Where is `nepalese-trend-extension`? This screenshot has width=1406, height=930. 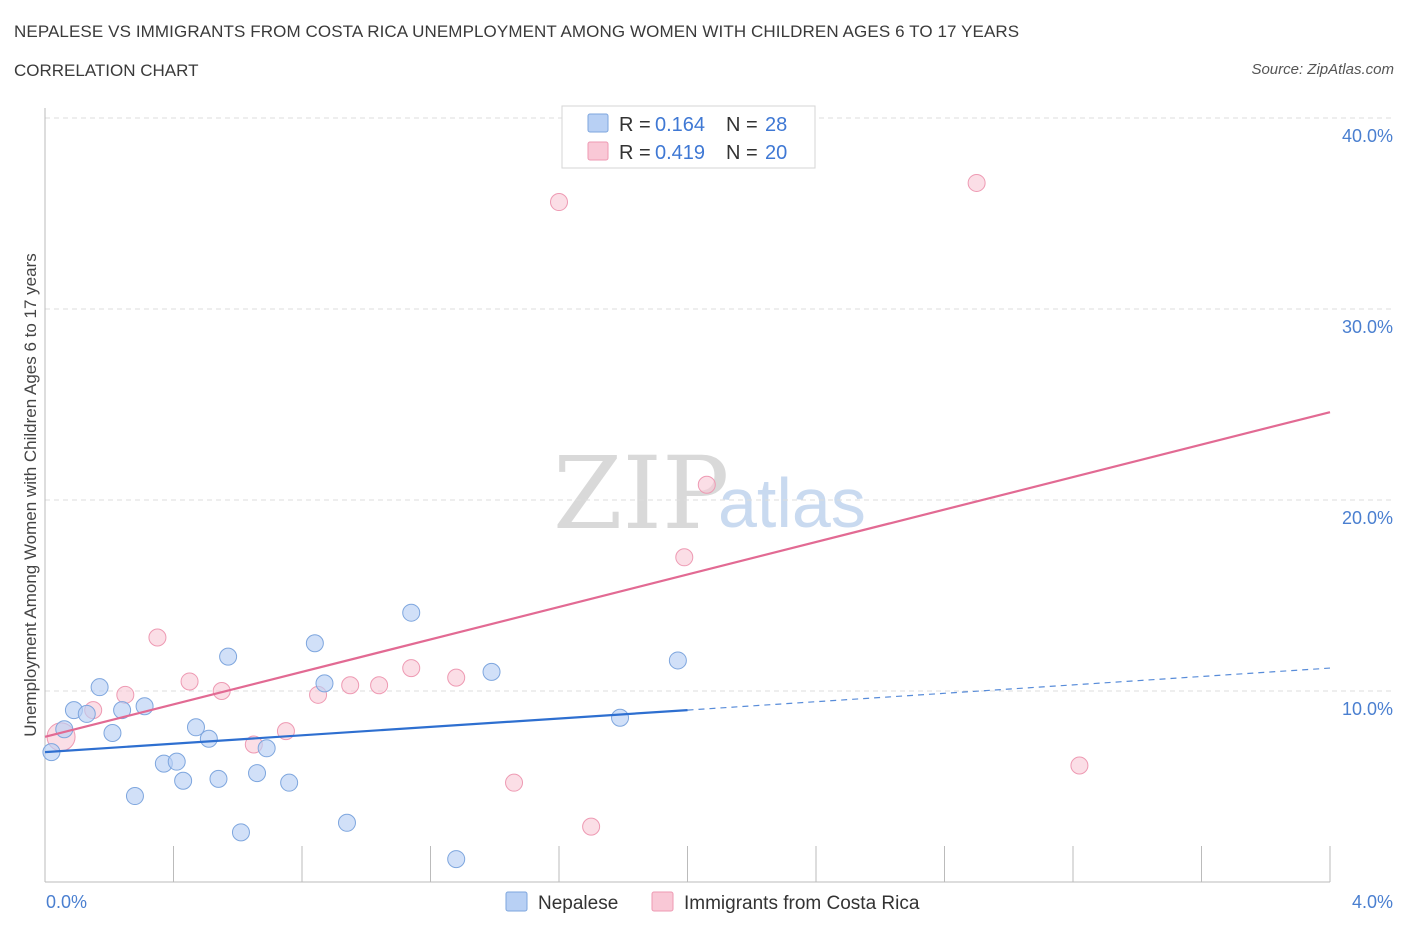 nepalese-trend-extension is located at coordinates (1009, 689).